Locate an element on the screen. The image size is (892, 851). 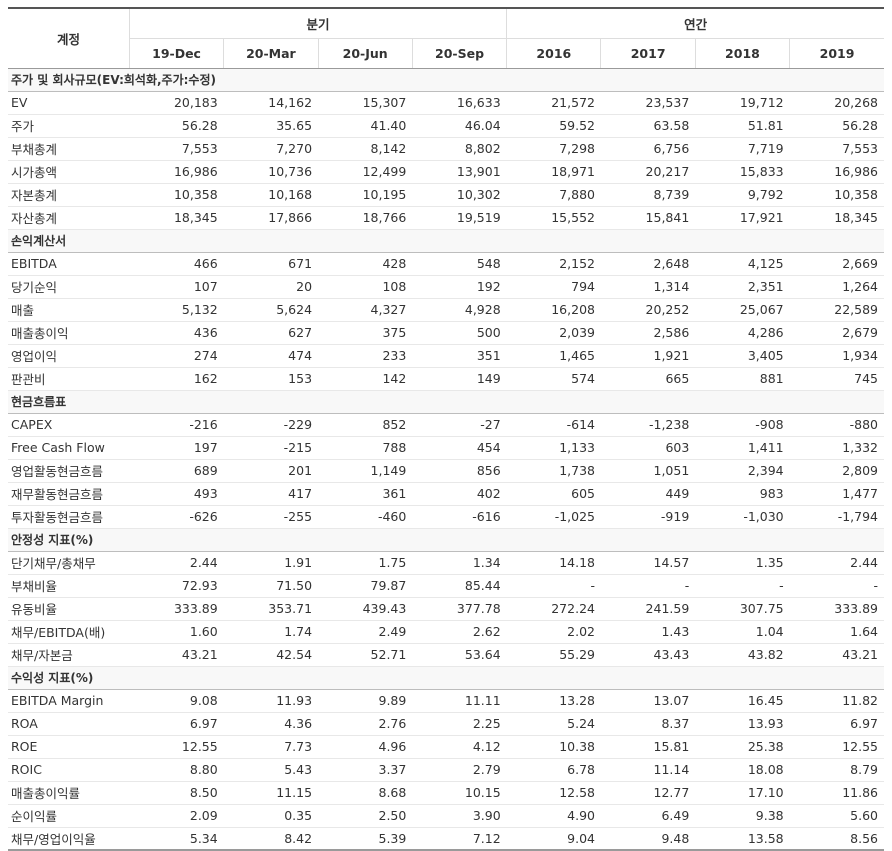
value-cell: 9.08 is located at coordinates (176, 701).